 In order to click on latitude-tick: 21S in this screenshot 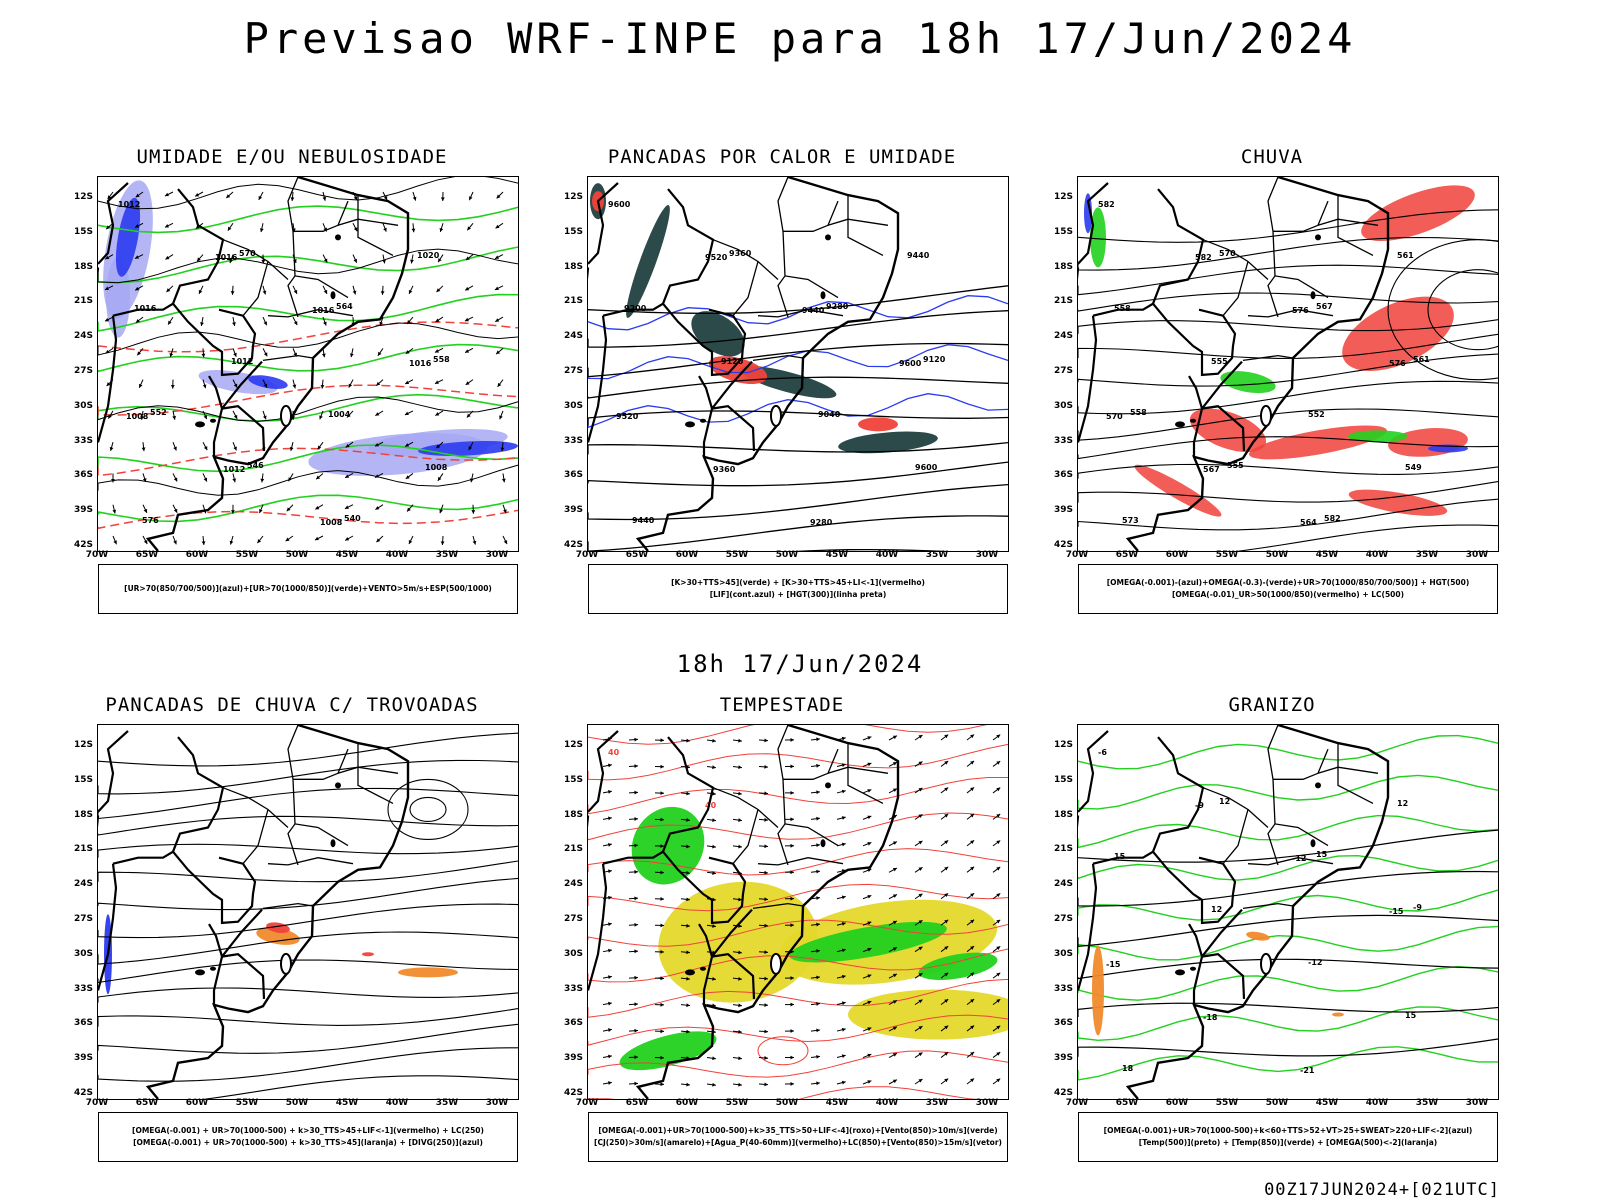, I will do `click(83, 301)`.